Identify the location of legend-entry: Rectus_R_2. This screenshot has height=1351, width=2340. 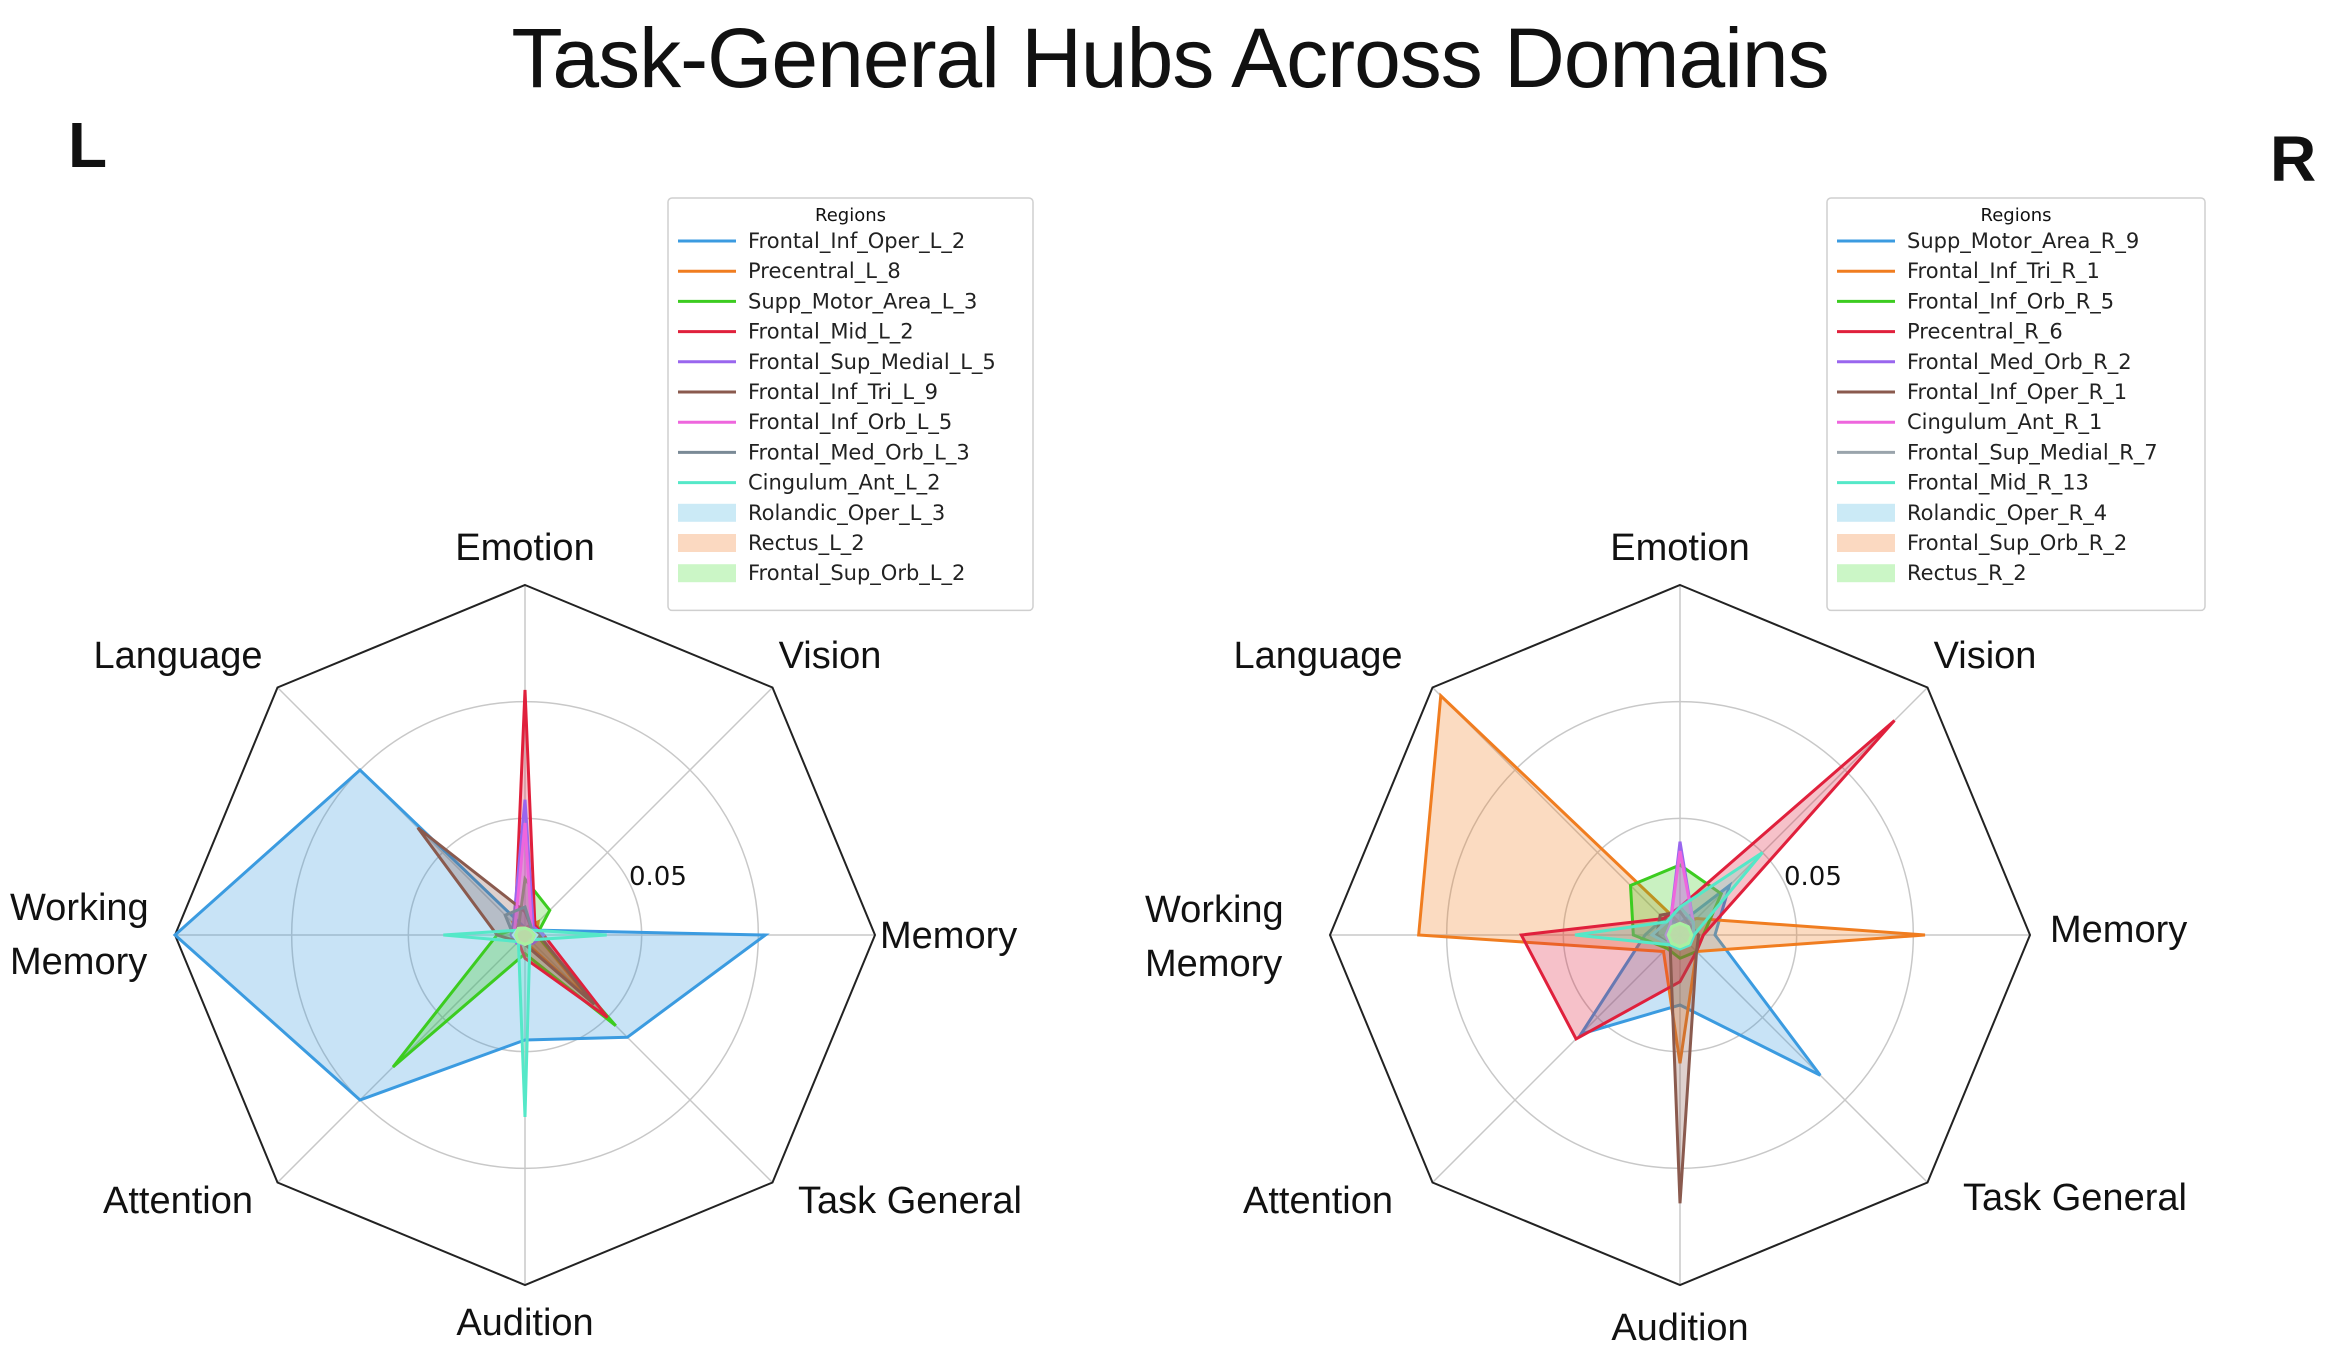
(1967, 573).